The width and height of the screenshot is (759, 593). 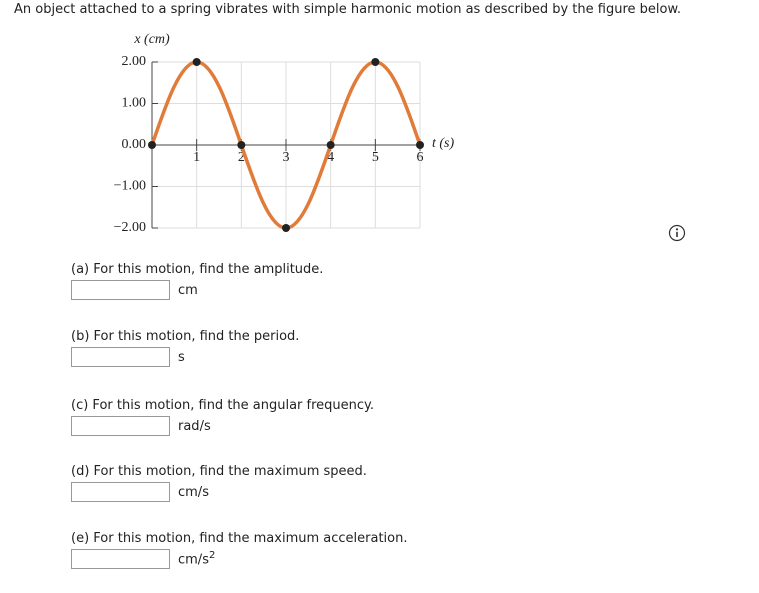 I want to click on y-tick-label: 1.00, so click(x=134, y=103).